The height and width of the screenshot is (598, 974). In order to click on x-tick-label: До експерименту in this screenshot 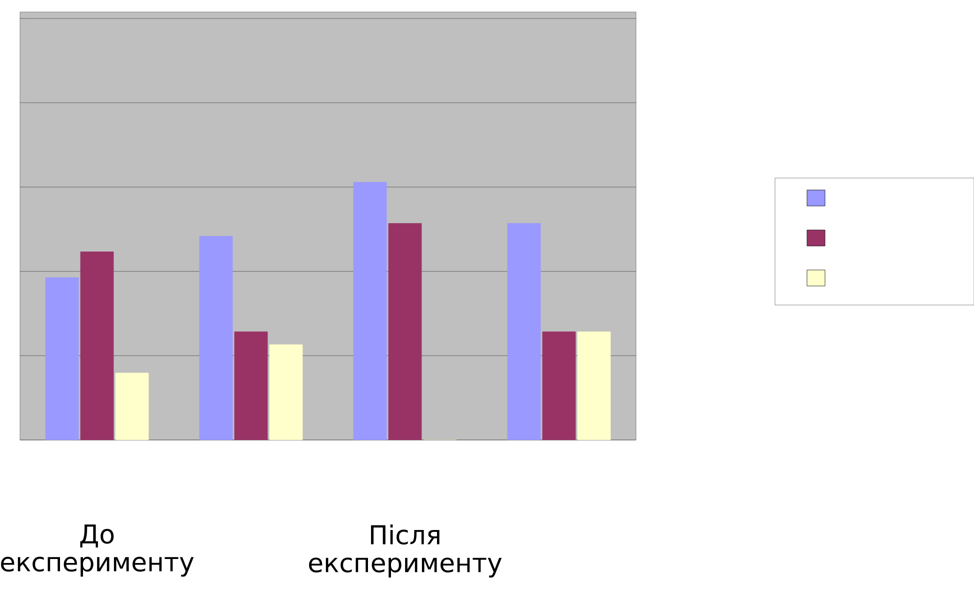, I will do `click(97, 550)`.